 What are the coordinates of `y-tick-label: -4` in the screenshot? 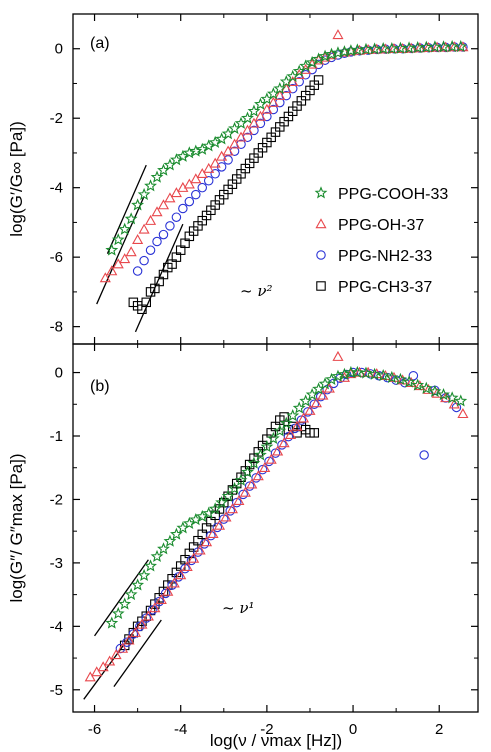 It's located at (56, 626).